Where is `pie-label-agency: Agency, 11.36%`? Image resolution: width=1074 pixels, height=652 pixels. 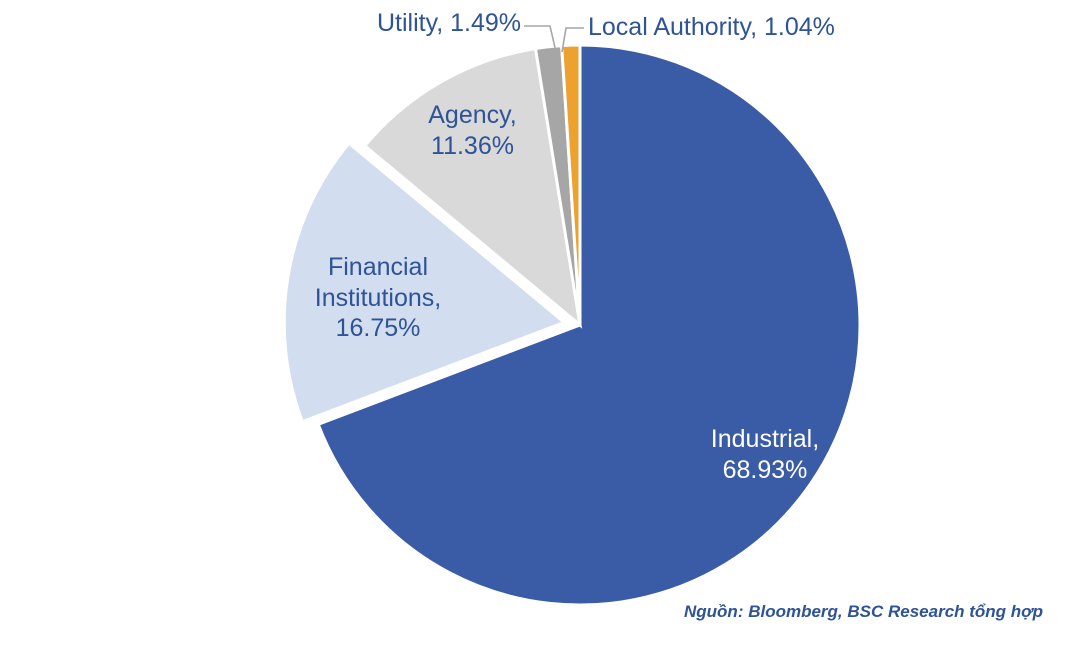
pie-label-agency: Agency, 11.36% is located at coordinates (472, 130).